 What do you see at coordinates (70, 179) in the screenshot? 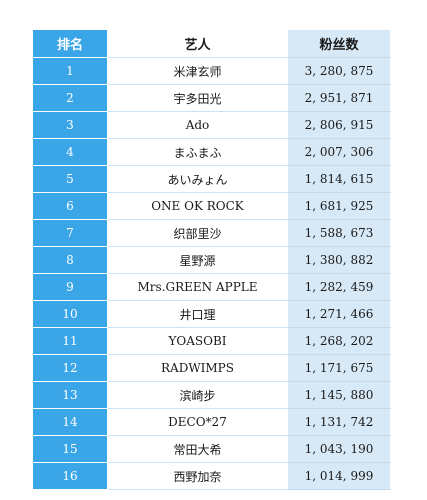
I see `rank-cell: 5` at bounding box center [70, 179].